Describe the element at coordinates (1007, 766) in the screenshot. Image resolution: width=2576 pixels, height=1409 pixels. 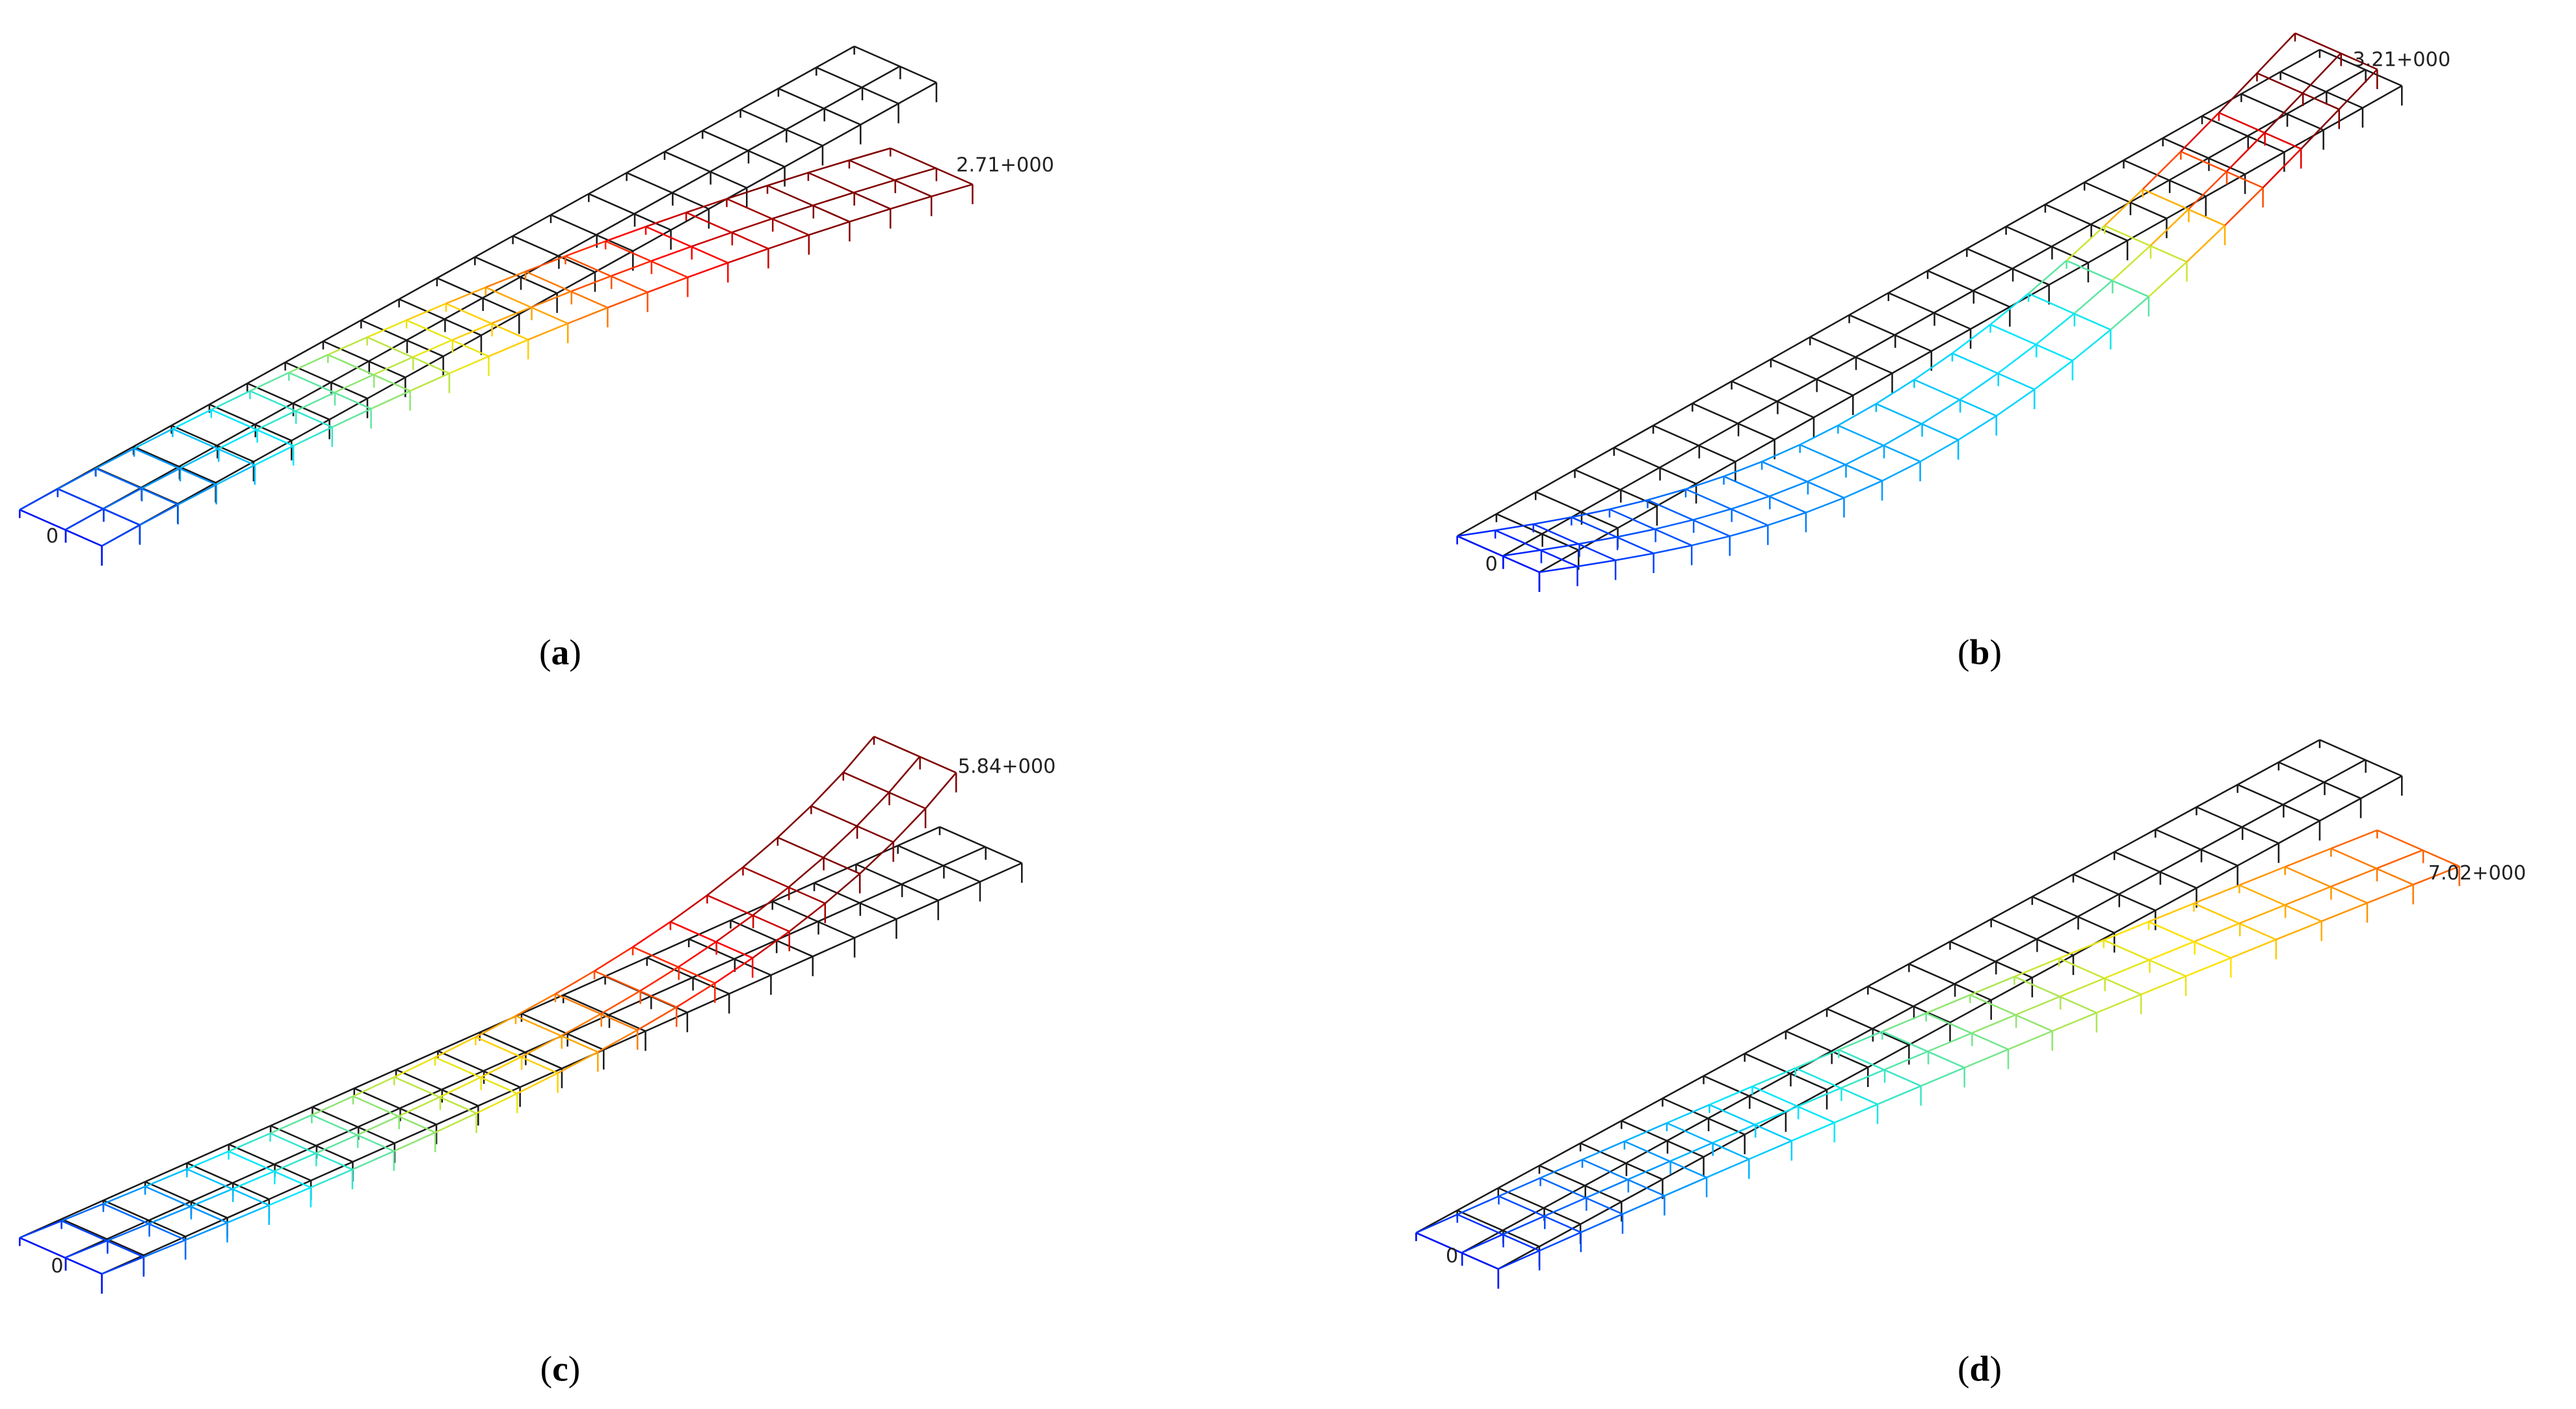
I see `max-label: 5.84+000` at that location.